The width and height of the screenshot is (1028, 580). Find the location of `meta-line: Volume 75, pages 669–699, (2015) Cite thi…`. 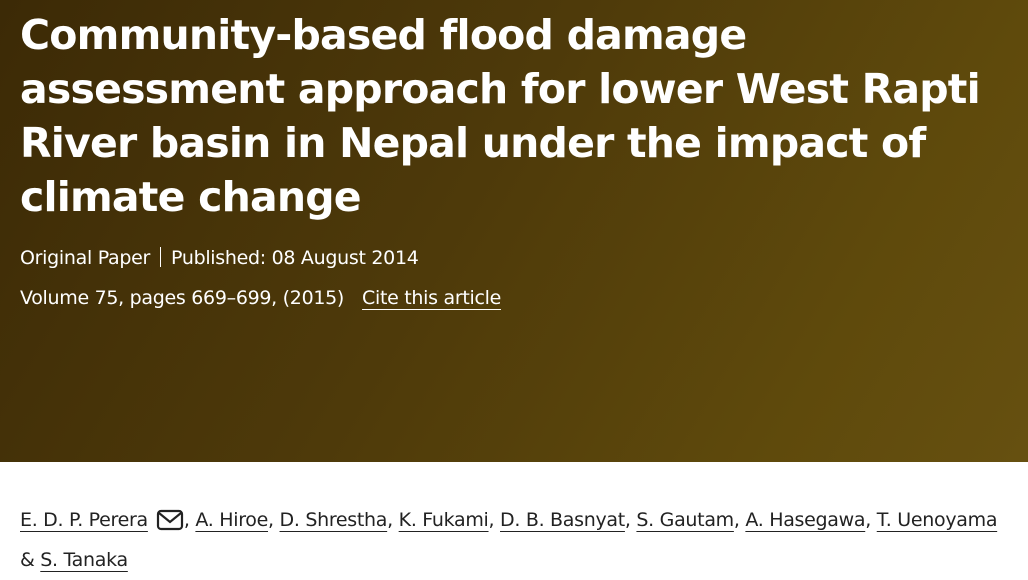

meta-line: Volume 75, pages 669–699, (2015) Cite thi… is located at coordinates (514, 298).